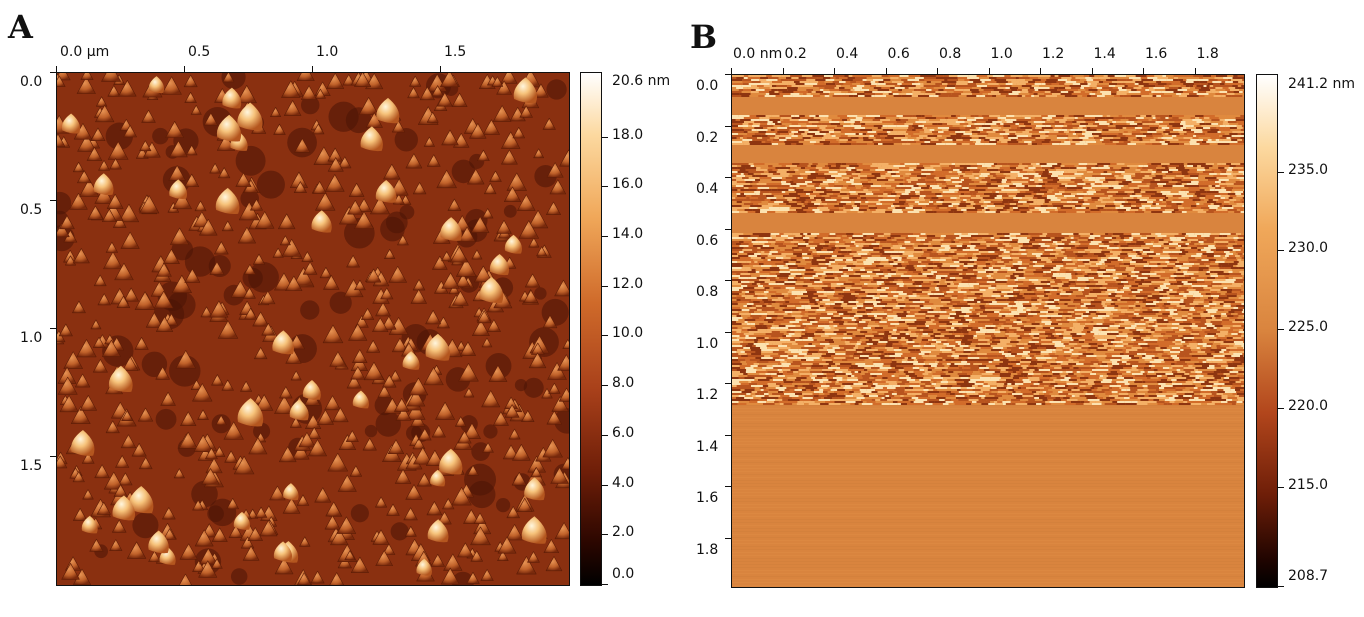 Image resolution: width=1364 pixels, height=617 pixels. I want to click on panel-b-x-tick-label: 1.6, so click(1156, 54).